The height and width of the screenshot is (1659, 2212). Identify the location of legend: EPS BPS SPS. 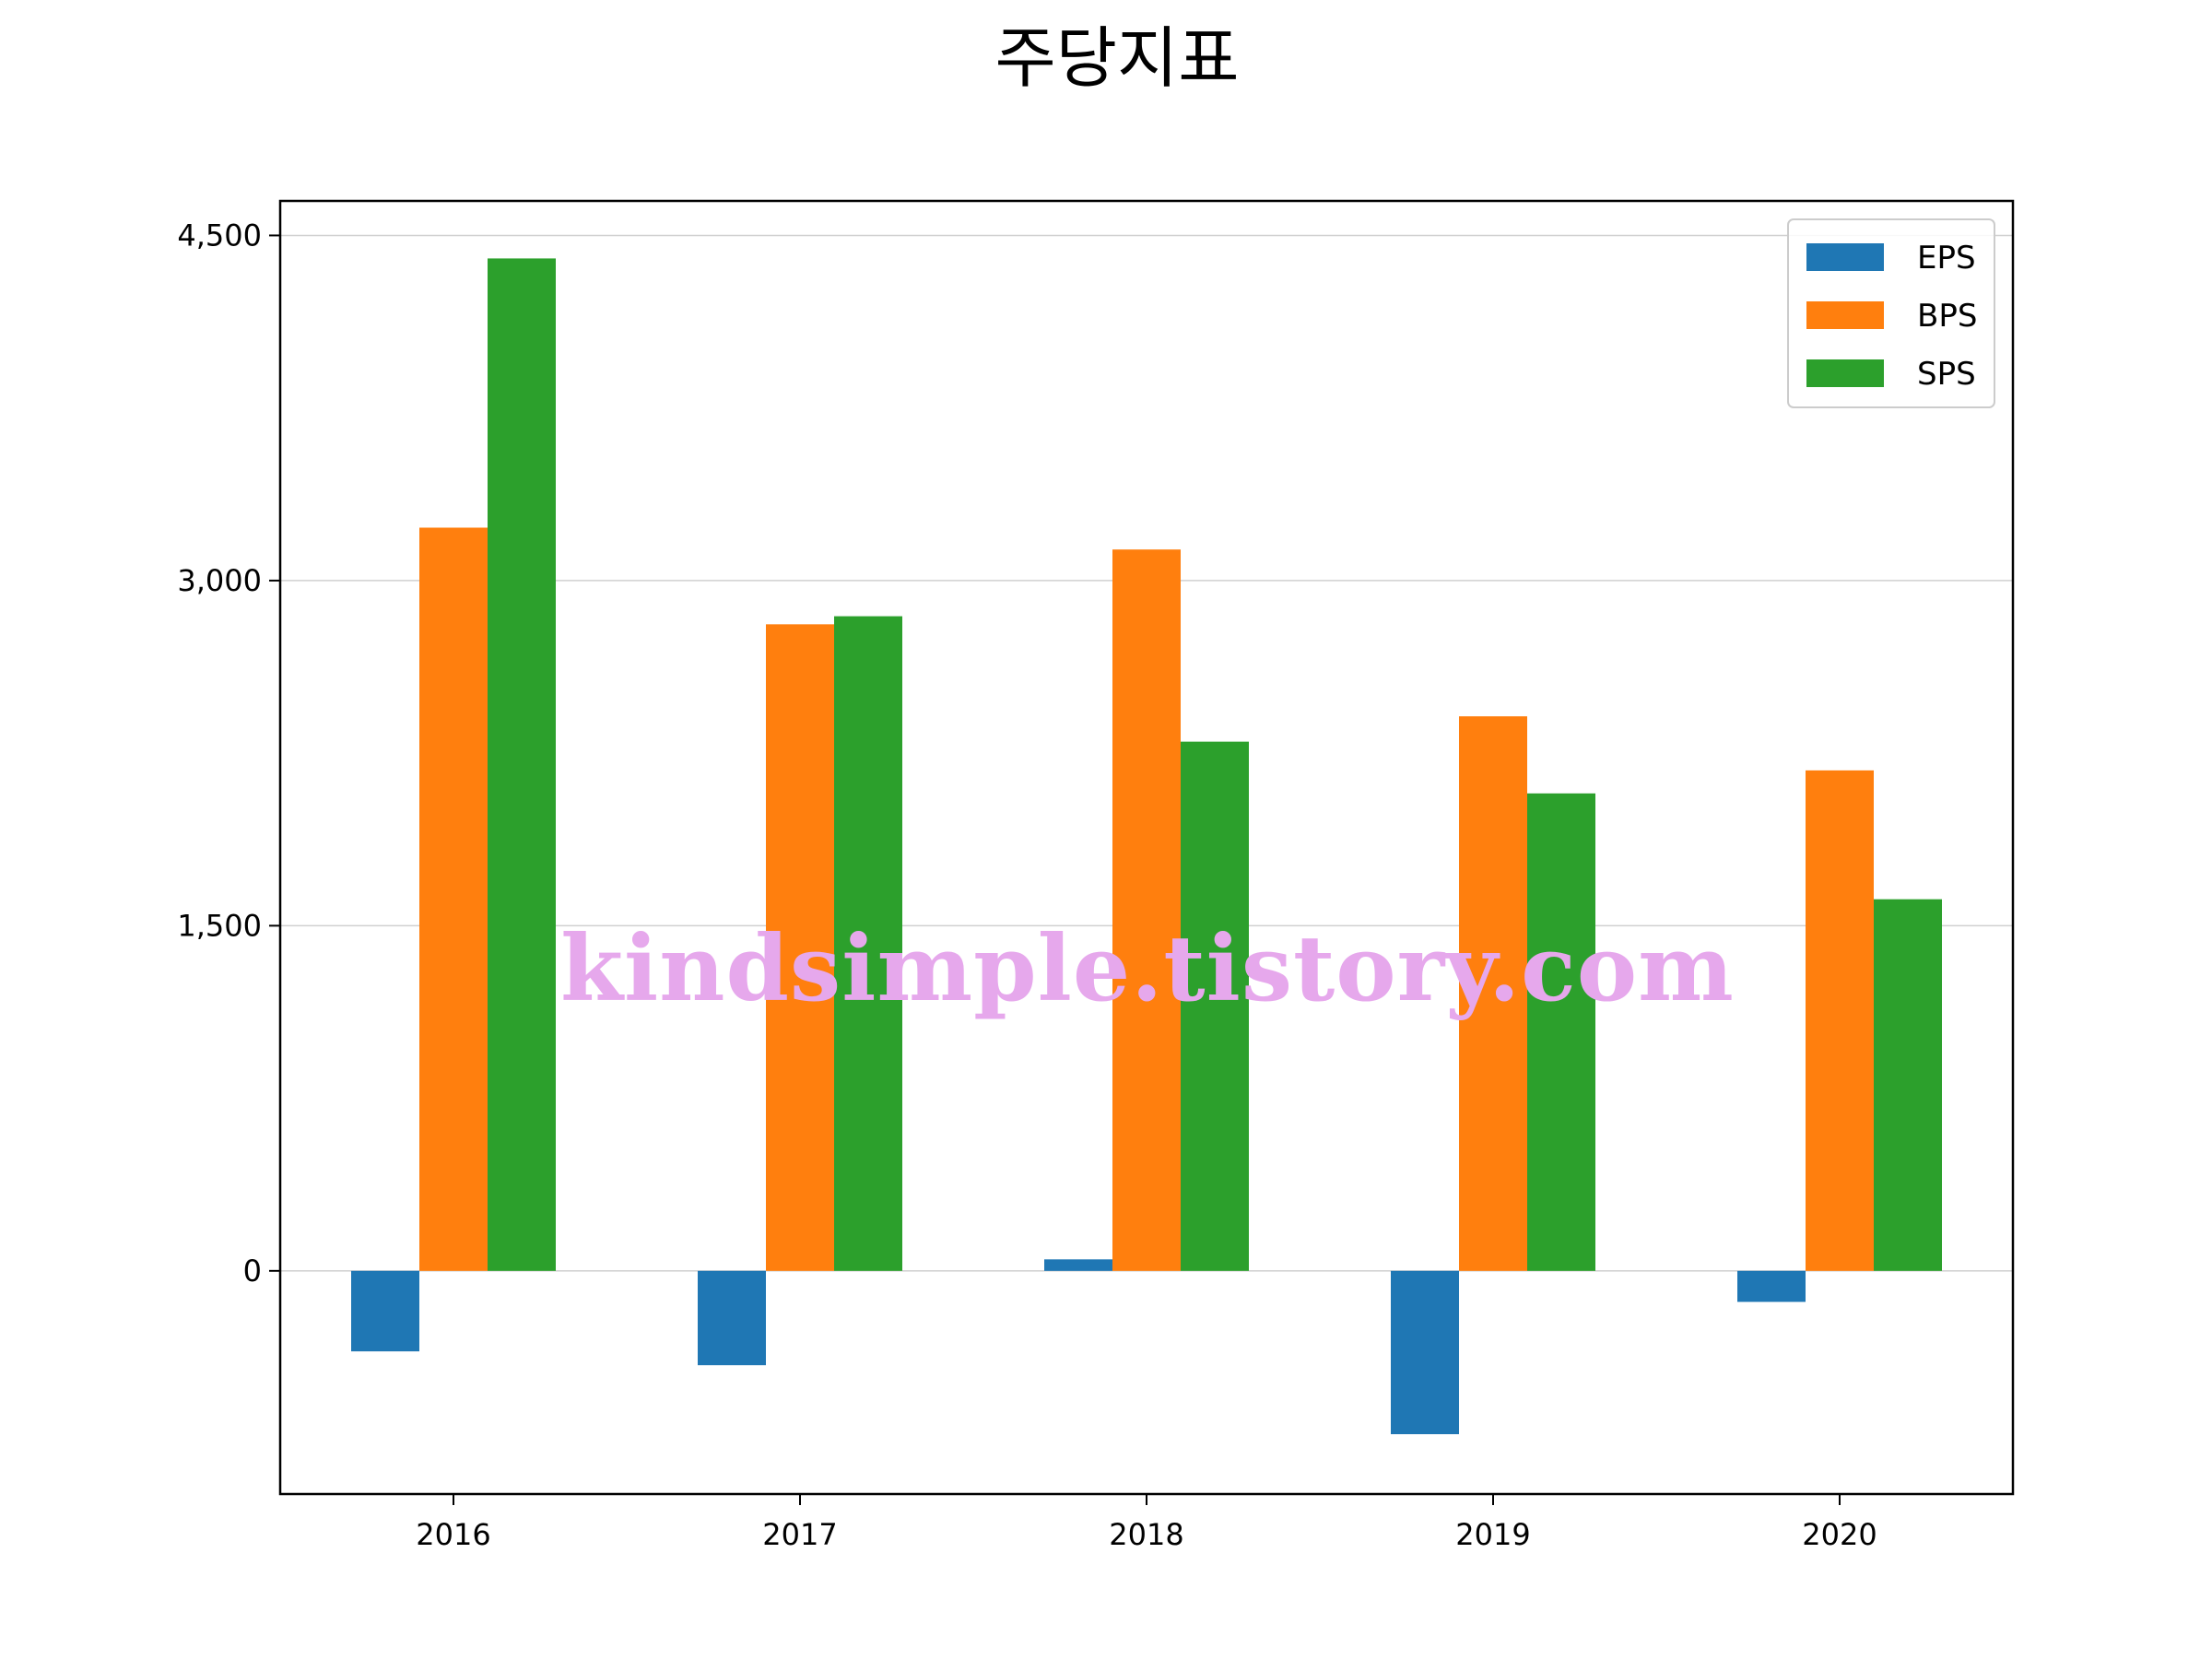
(1891, 313).